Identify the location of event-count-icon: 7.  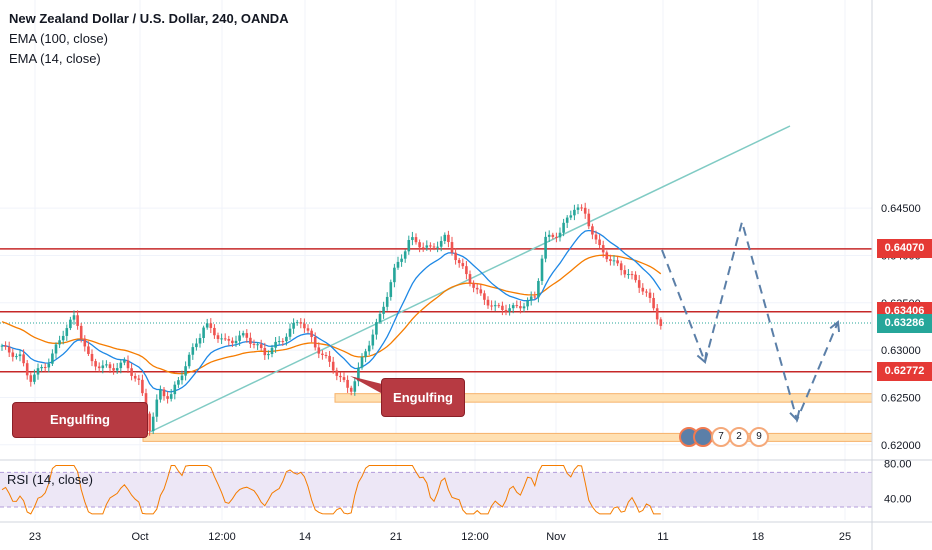
(721, 437).